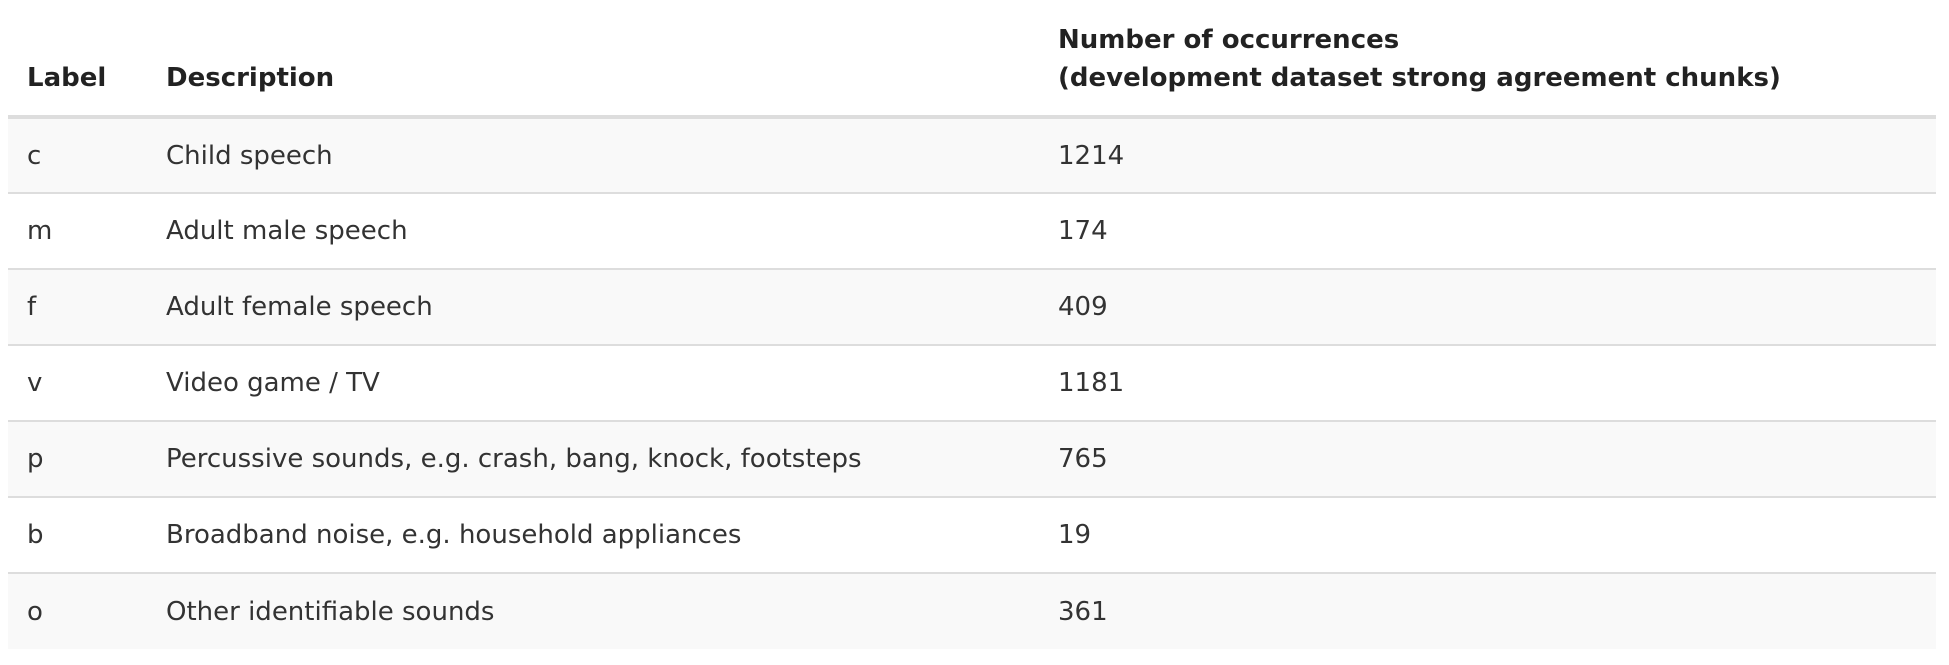 This screenshot has height=665, width=1949. What do you see at coordinates (35, 459) in the screenshot?
I see `row-label: p` at bounding box center [35, 459].